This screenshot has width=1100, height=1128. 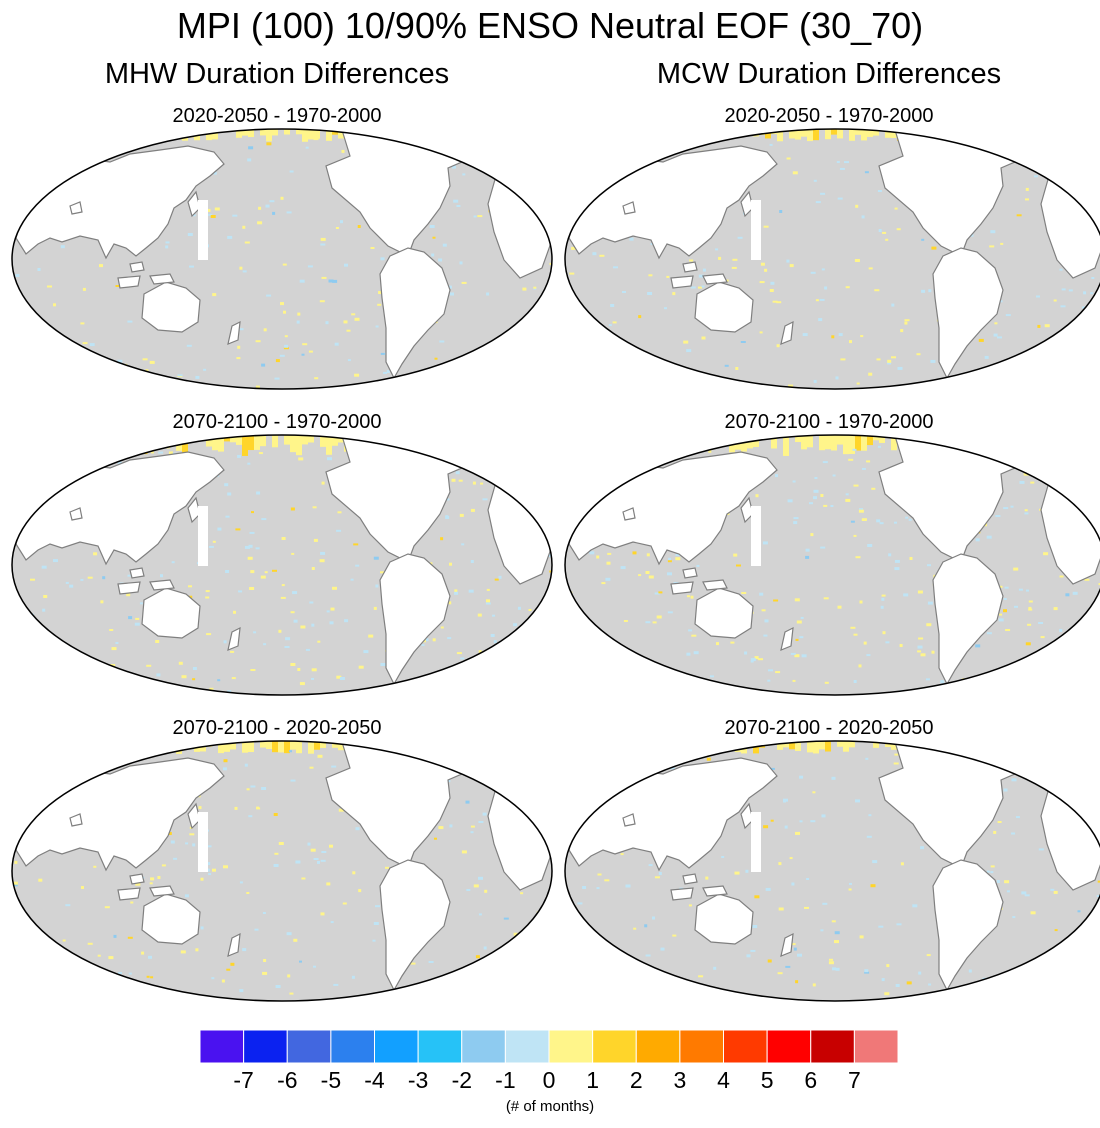 I want to click on colorbar-tick-label: -1, so click(x=505, y=1080).